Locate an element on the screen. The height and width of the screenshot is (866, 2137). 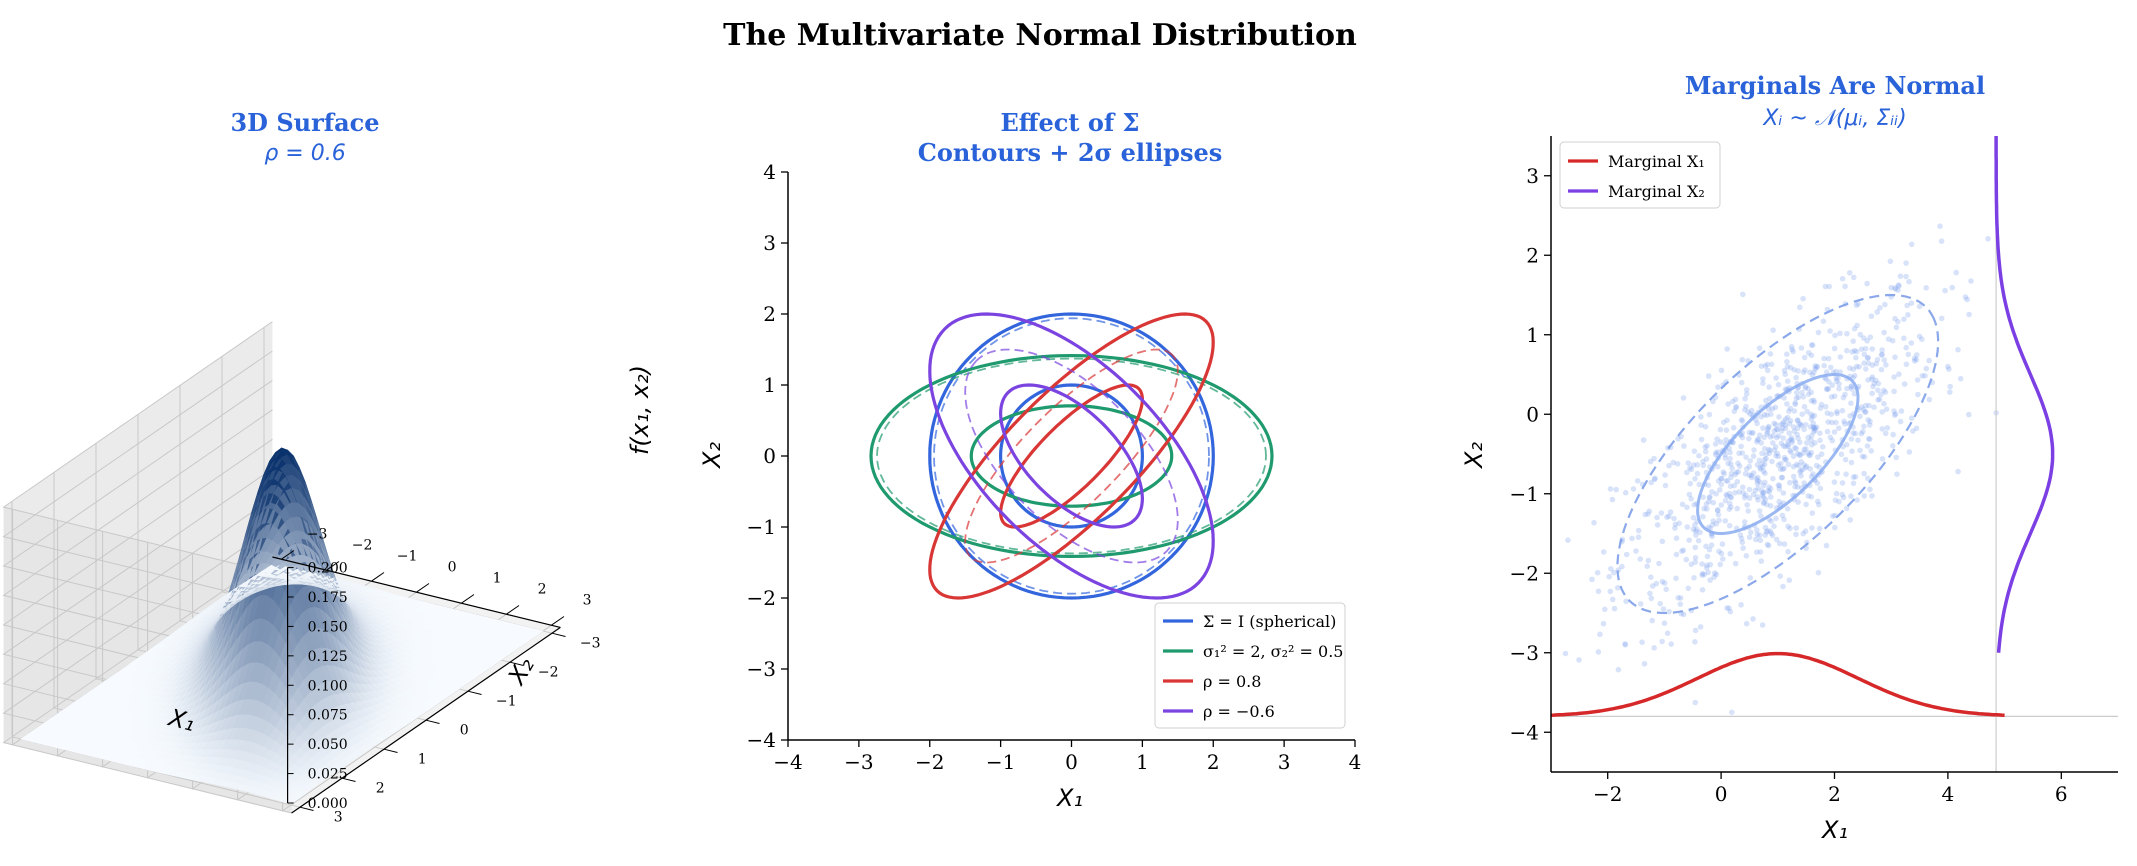
y-tick-label: −1 is located at coordinates (1524, 494).